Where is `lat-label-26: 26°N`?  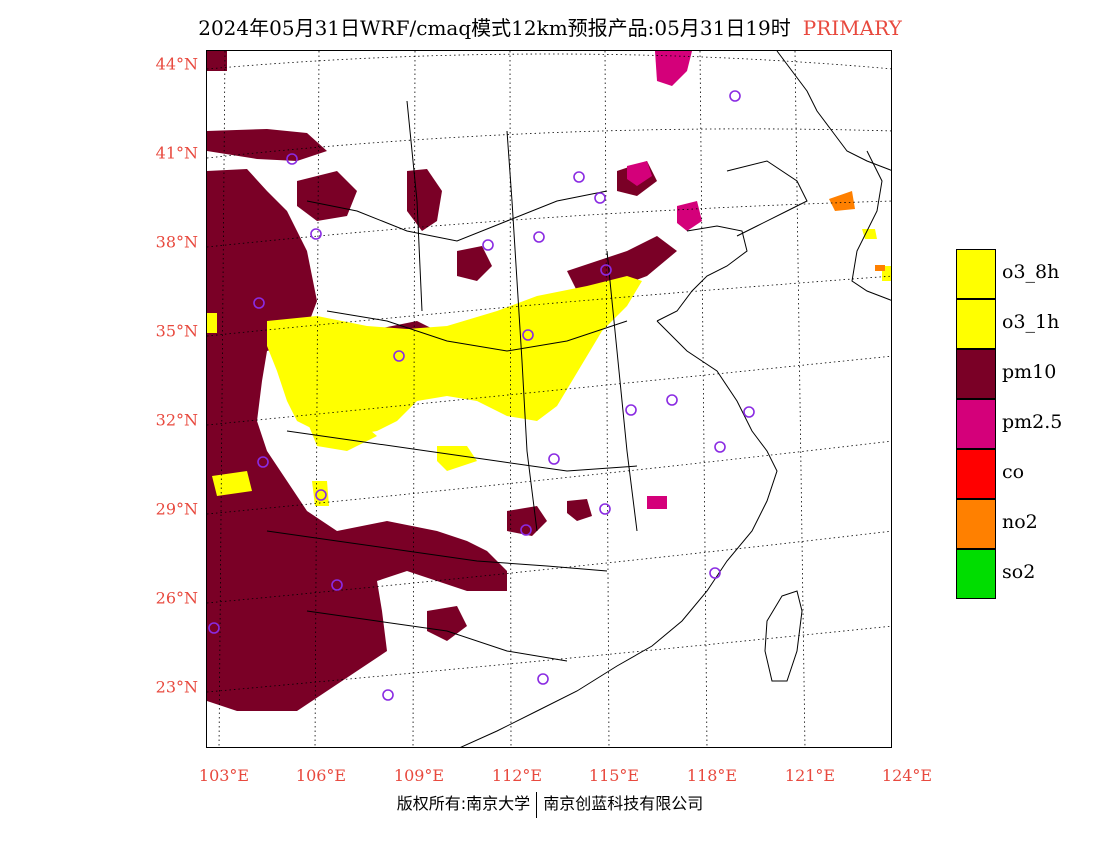 lat-label-26: 26°N is located at coordinates (176, 598).